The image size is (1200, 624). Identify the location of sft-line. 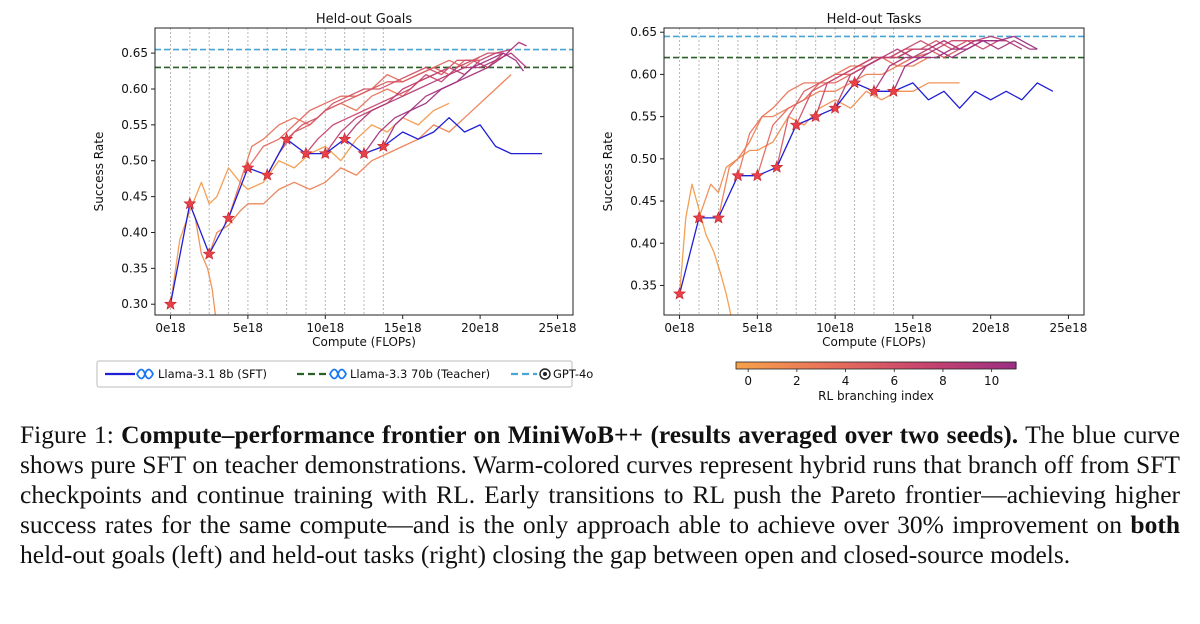
(866, 188).